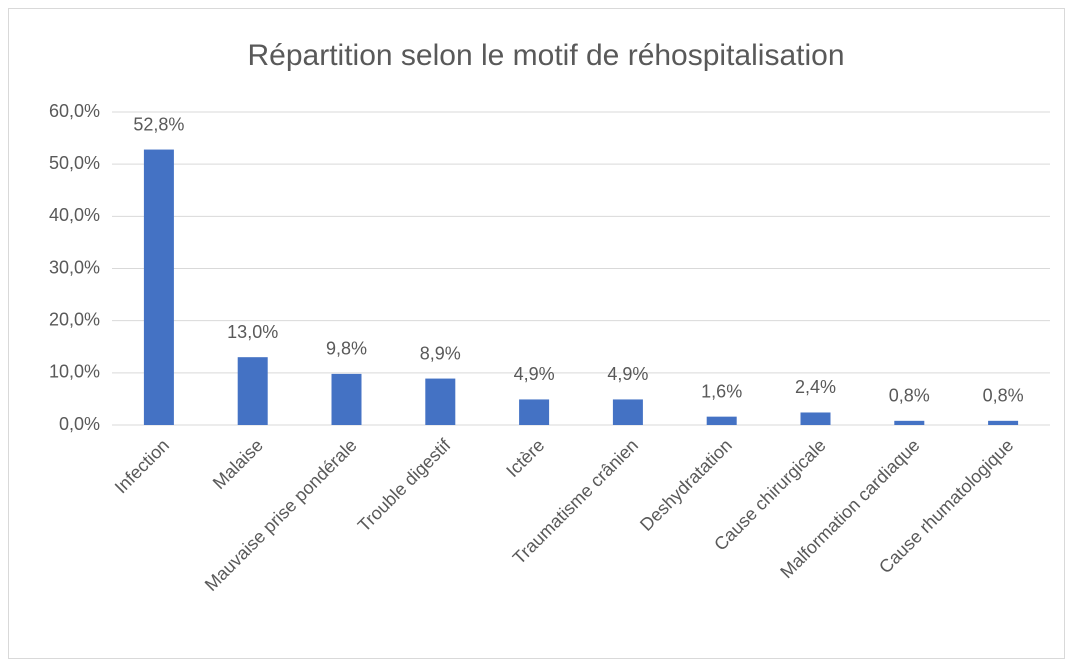  Describe the element at coordinates (74, 111) in the screenshot. I see `y-tick-label: 60,0%` at that location.